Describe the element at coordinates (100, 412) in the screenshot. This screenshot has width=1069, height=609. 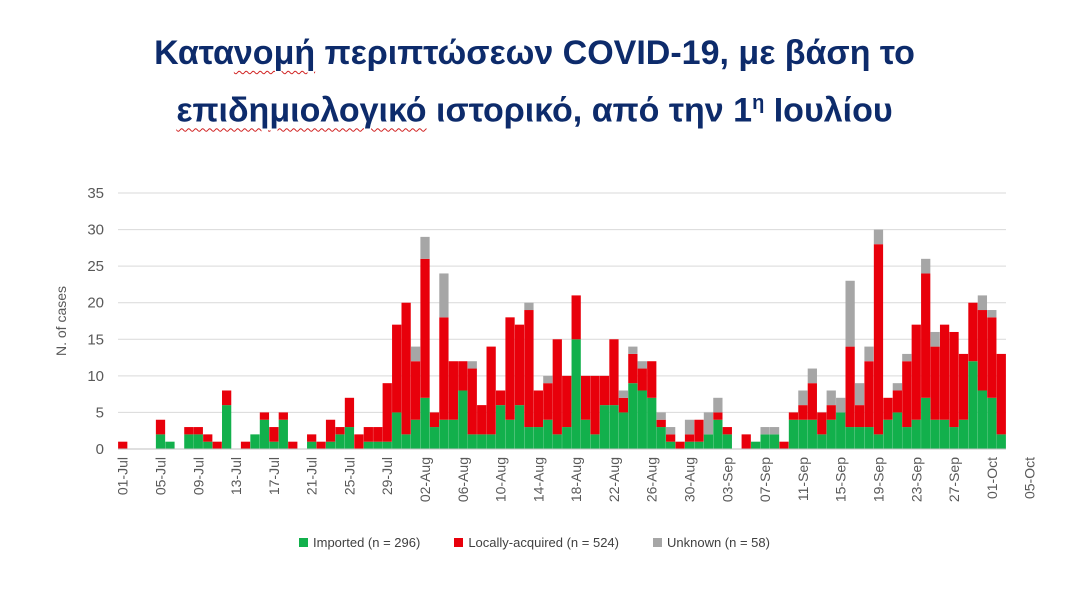
I see `y-tick-label: 5` at that location.